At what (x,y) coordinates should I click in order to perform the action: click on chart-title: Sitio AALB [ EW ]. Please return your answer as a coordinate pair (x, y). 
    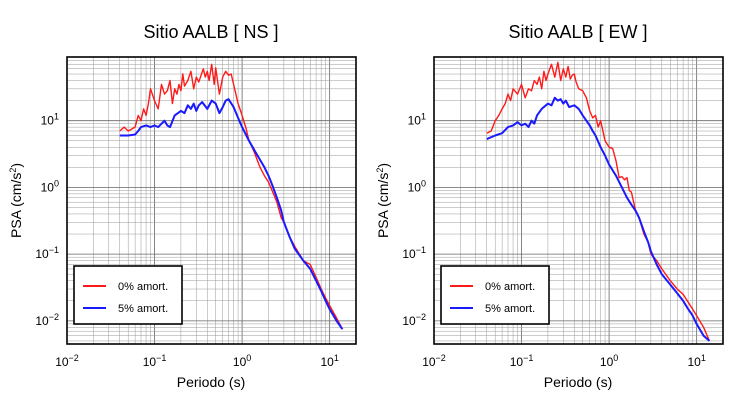
    Looking at the image, I should click on (577, 32).